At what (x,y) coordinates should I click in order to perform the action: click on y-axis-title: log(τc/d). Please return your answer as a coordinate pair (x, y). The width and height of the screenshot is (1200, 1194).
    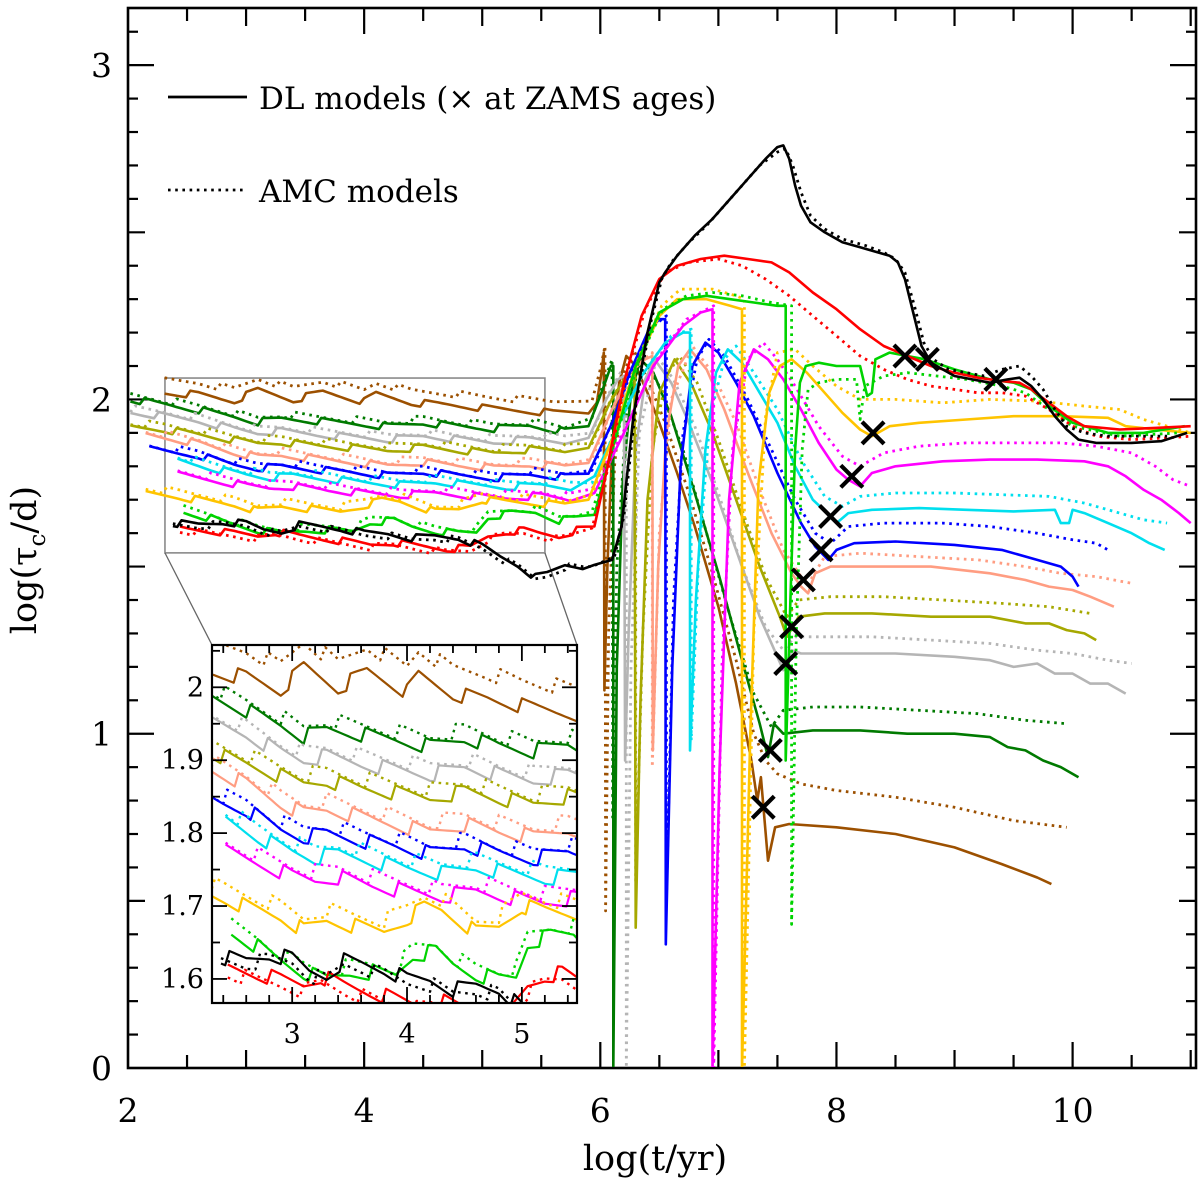
    Looking at the image, I should click on (28, 560).